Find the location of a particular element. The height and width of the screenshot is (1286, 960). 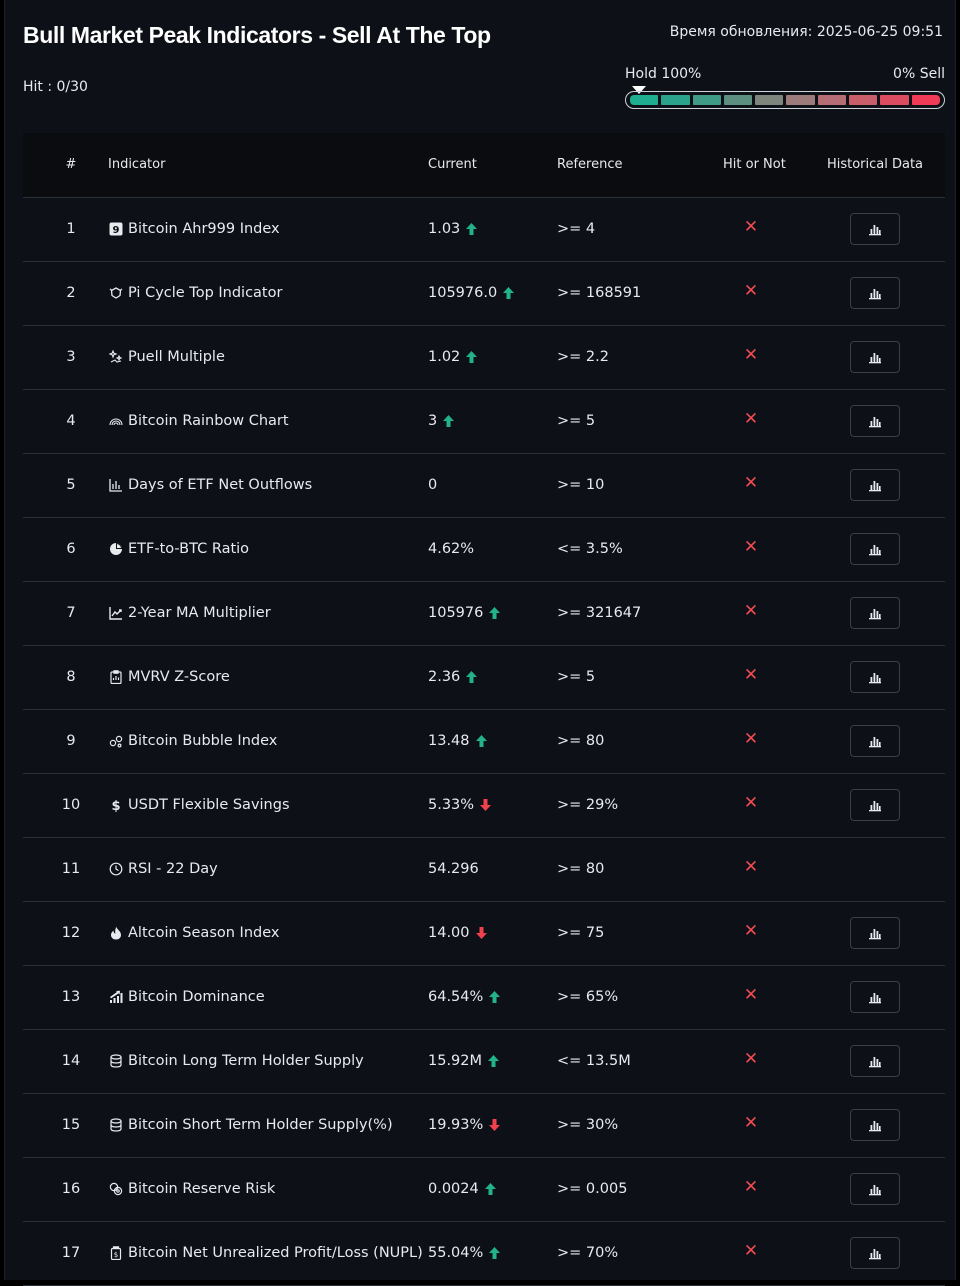

current-cell: 15.92M is located at coordinates (464, 1061).